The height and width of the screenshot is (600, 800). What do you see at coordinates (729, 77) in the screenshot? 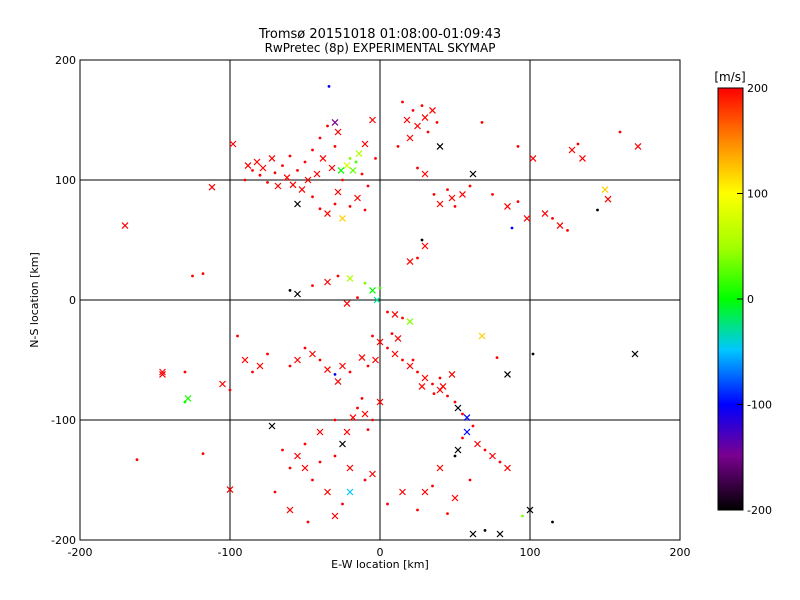
I see `colorbar-label: [m/s]` at bounding box center [729, 77].